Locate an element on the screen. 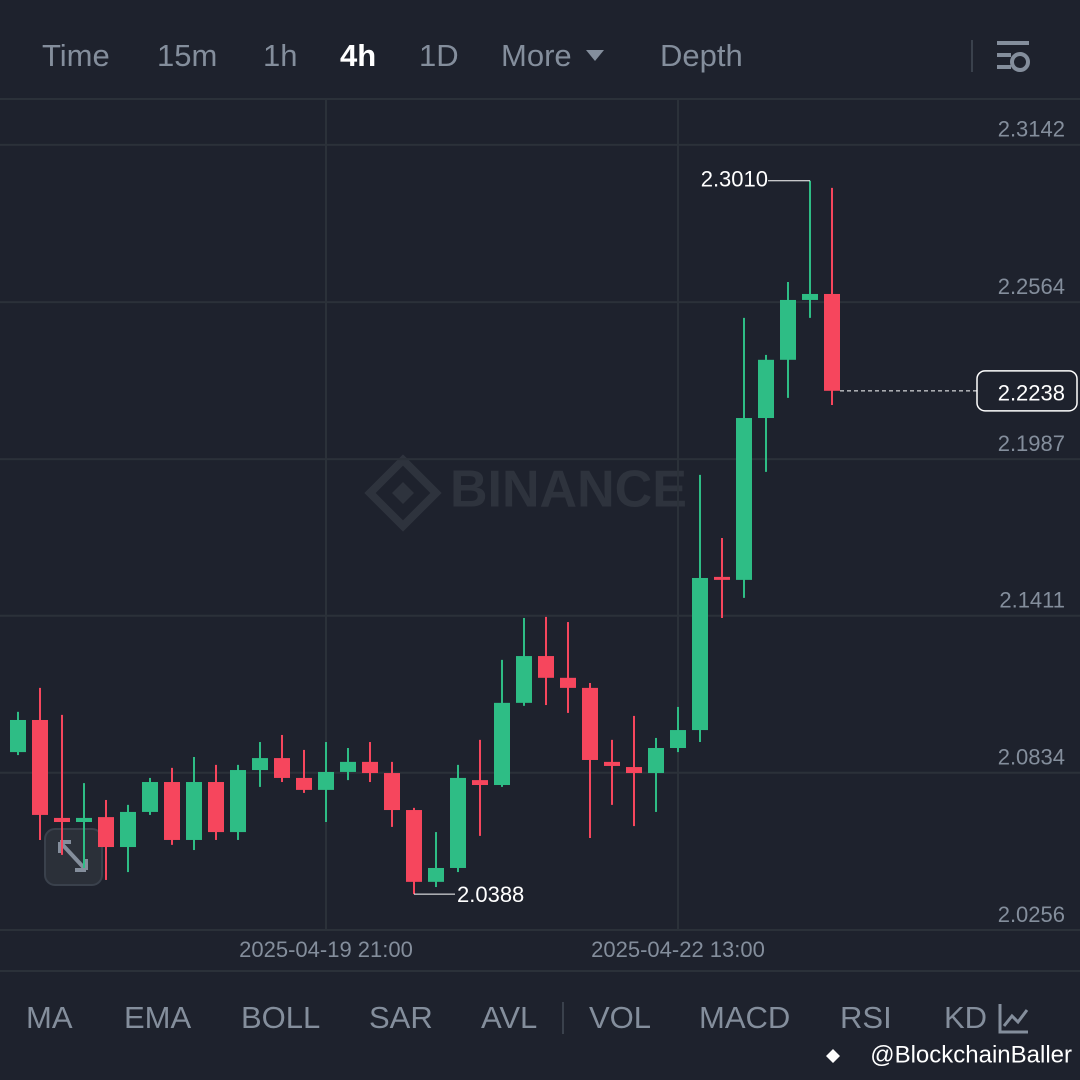  y-tick-label: 2.1411 is located at coordinates (1032, 600).